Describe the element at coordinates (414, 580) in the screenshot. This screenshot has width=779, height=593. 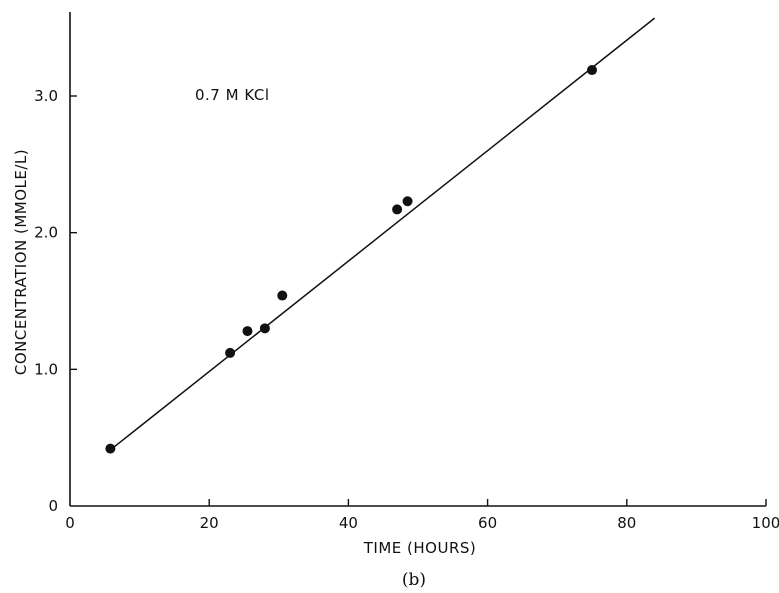
I see `figure-caption: (b)` at that location.